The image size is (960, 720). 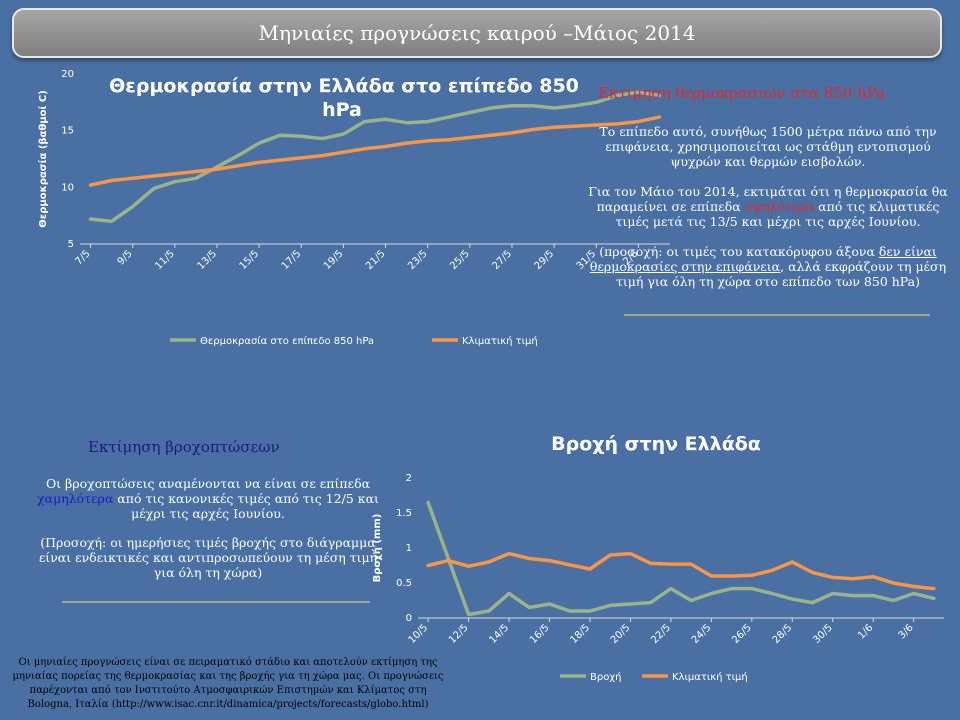 I want to click on y-tick-label: 5, so click(x=71, y=244).